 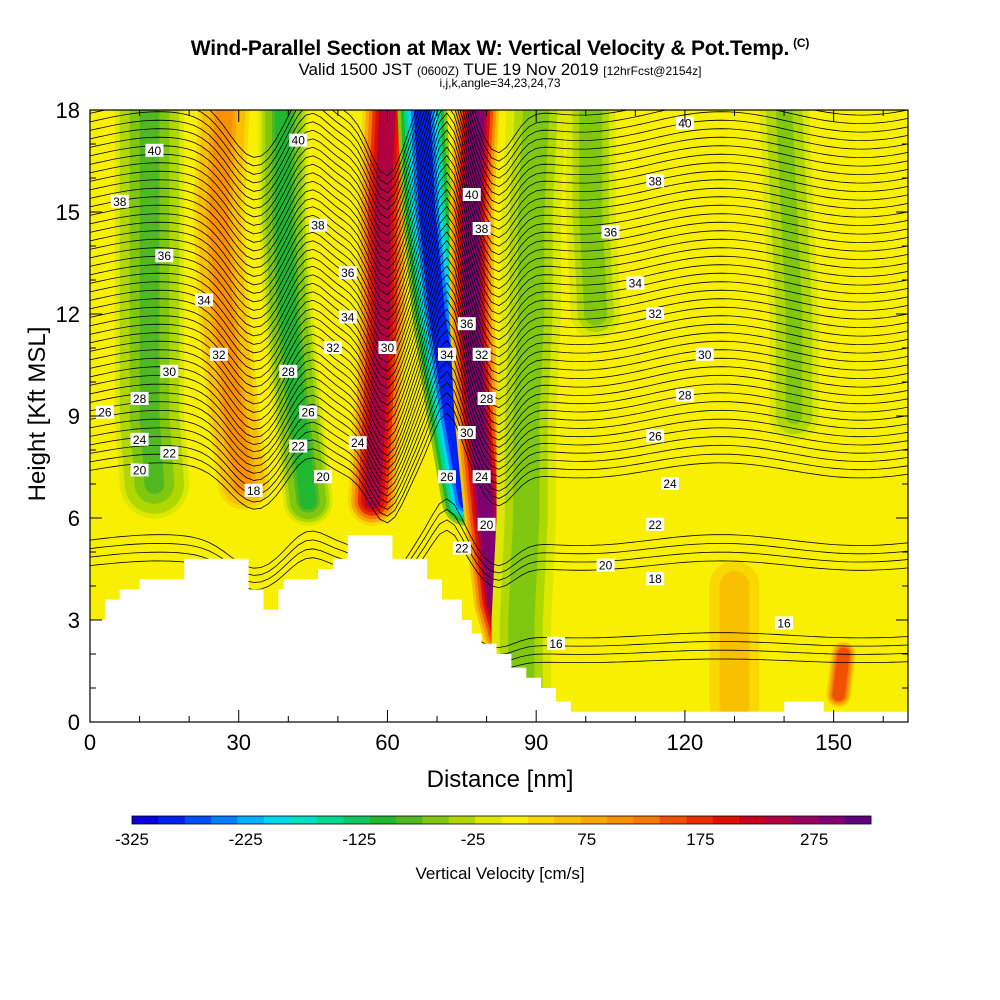 What do you see at coordinates (500, 779) in the screenshot?
I see `x-axis-label: Distance [nm]` at bounding box center [500, 779].